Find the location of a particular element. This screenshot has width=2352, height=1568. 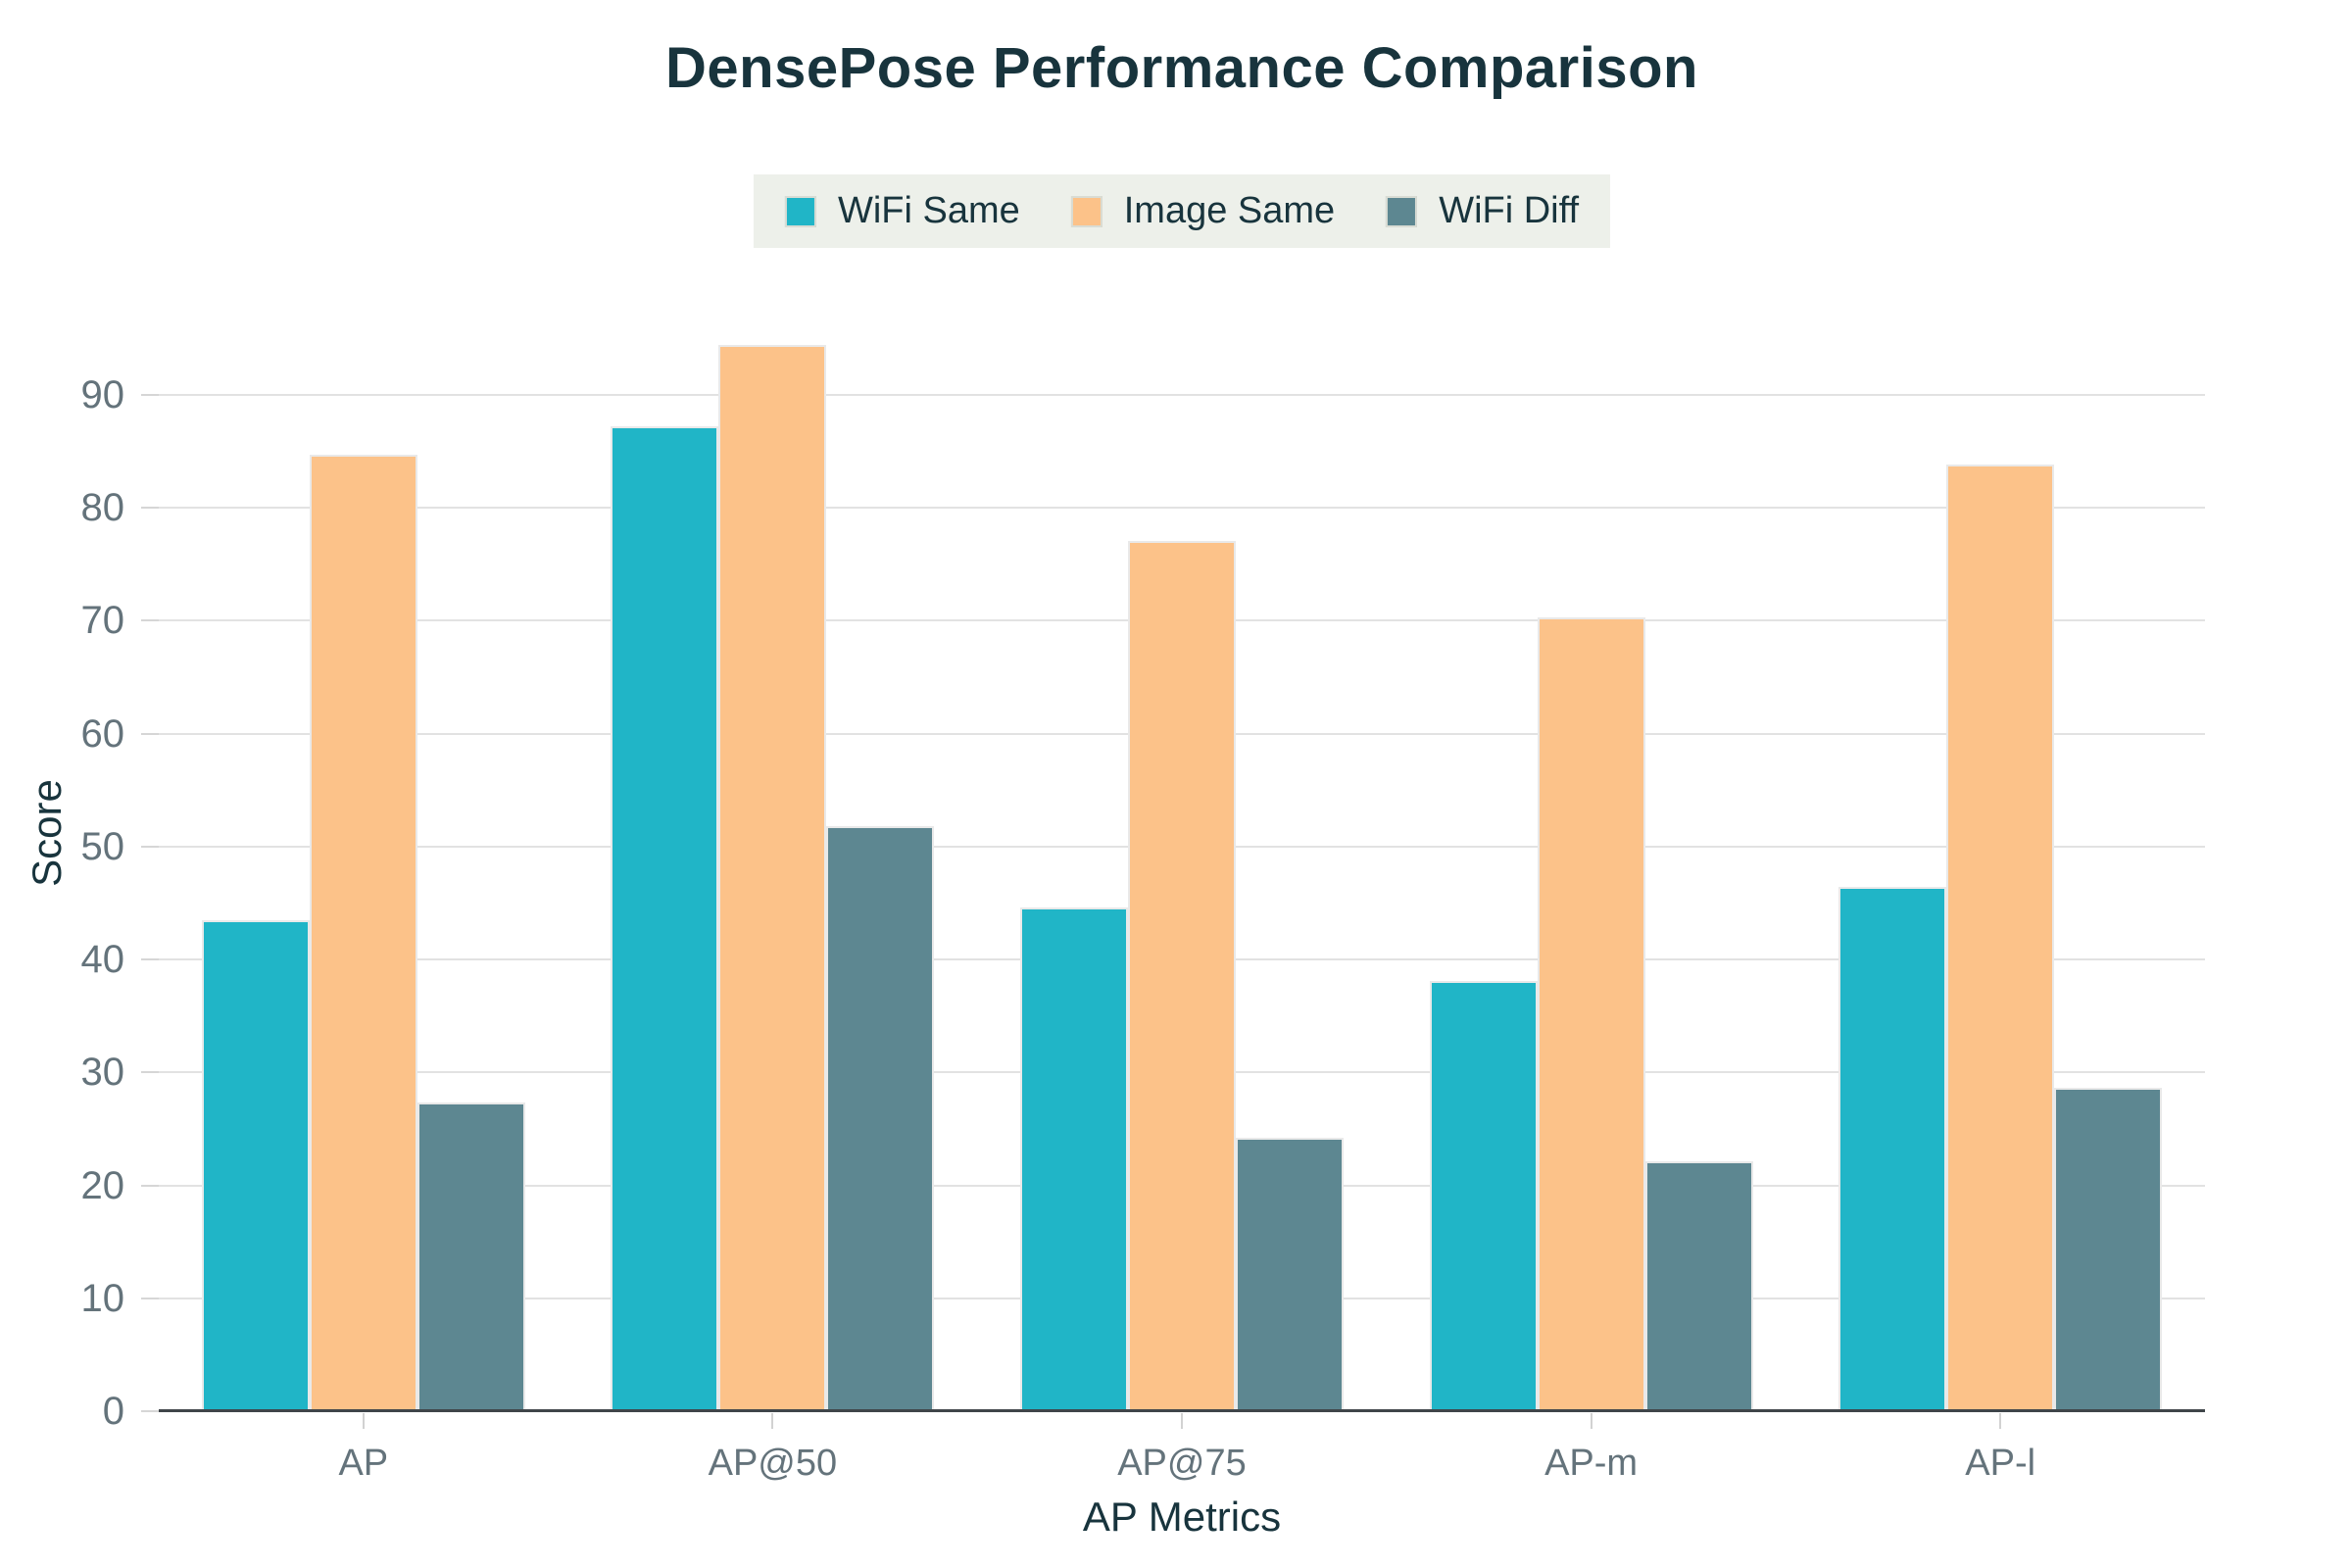

bar-wifi-same-AP-l is located at coordinates (1892, 1149).